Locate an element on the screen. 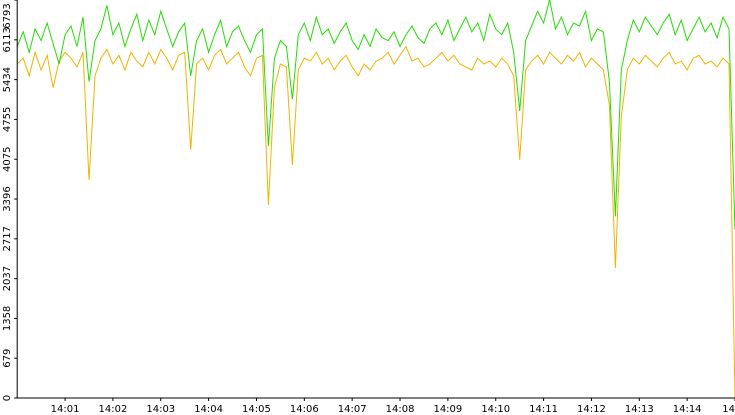 The height and width of the screenshot is (415, 735). x-tick-label: 14:03 is located at coordinates (160, 409).